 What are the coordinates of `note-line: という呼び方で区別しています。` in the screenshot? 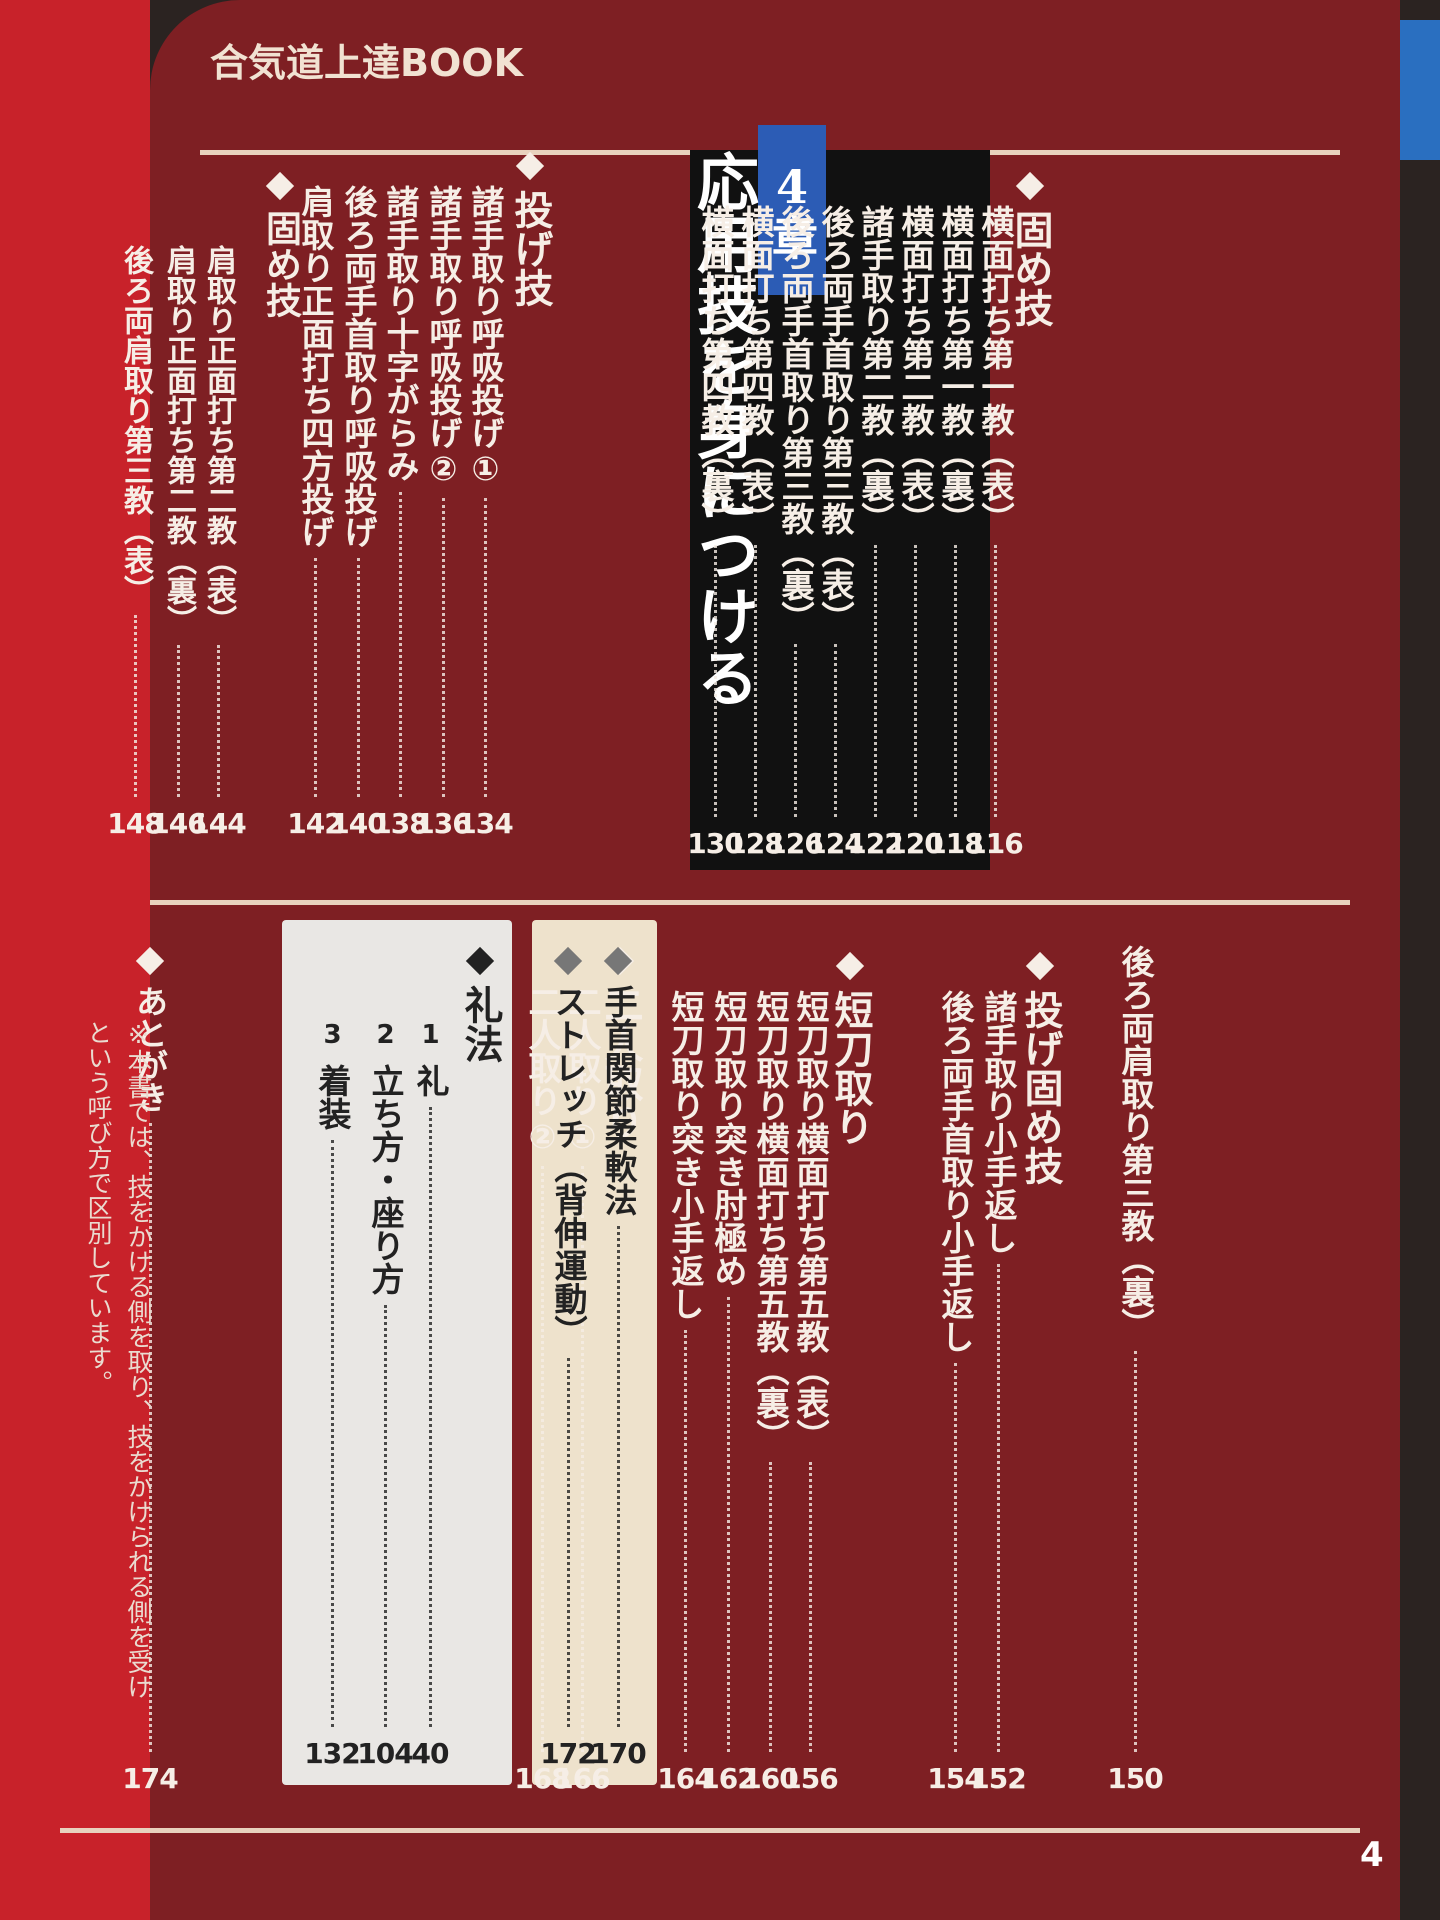 It's located at (98, 1207).